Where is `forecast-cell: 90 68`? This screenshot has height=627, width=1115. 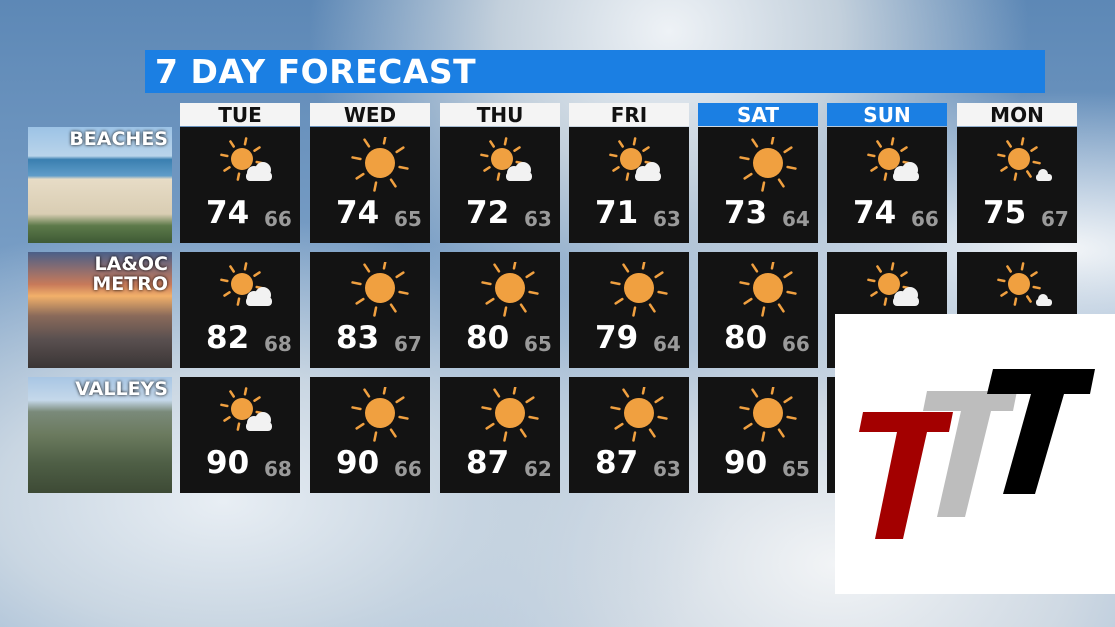
forecast-cell: 90 68 is located at coordinates (240, 435).